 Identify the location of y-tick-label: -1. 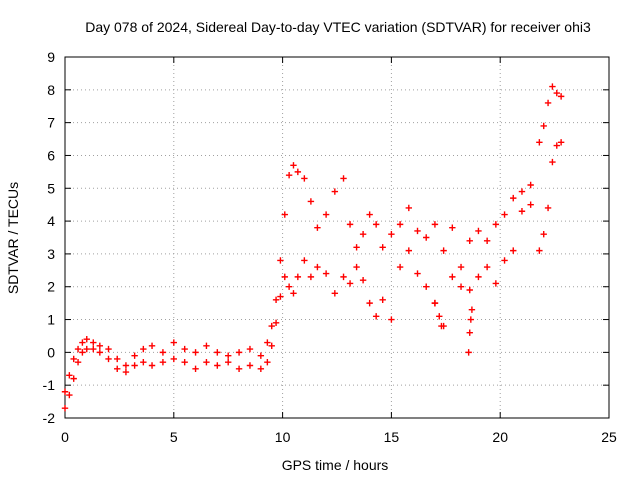
(49, 385).